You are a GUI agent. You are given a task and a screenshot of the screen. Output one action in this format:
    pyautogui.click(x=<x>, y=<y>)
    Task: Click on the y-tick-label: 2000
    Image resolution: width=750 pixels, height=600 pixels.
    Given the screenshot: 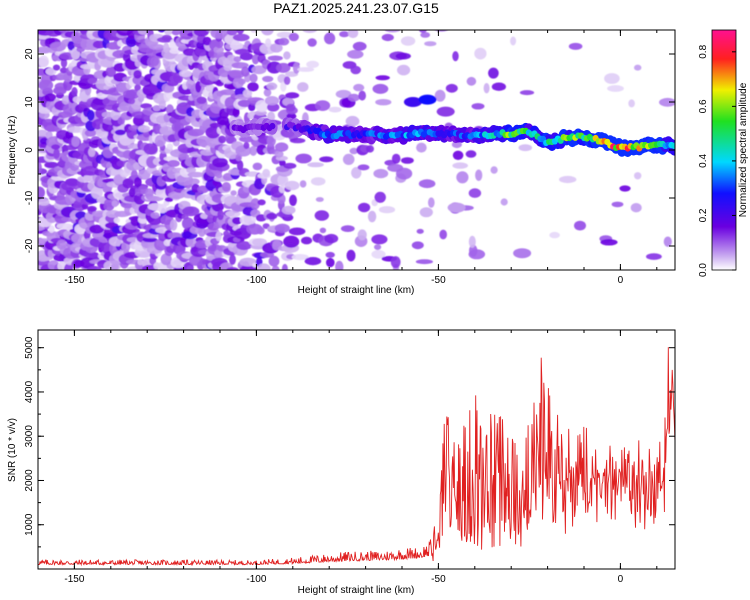 What is the action you would take?
    pyautogui.click(x=29, y=480)
    